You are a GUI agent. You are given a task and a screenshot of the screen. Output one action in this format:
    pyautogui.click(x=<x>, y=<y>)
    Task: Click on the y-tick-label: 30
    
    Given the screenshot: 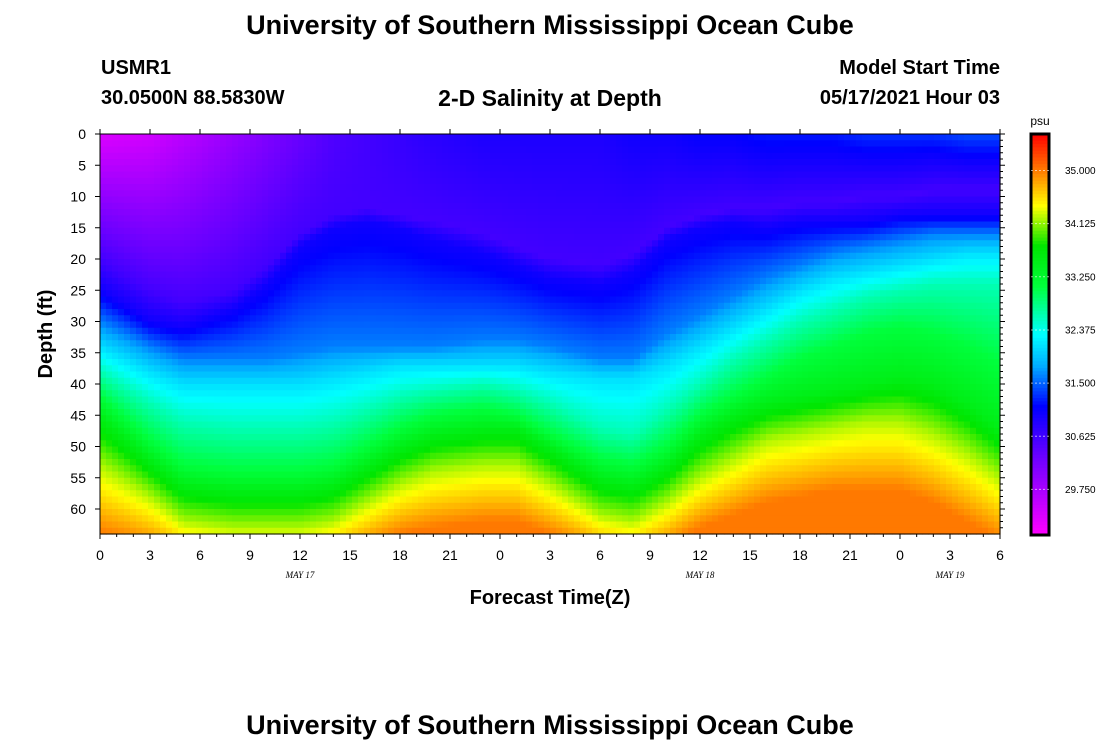 What is the action you would take?
    pyautogui.click(x=78, y=322)
    